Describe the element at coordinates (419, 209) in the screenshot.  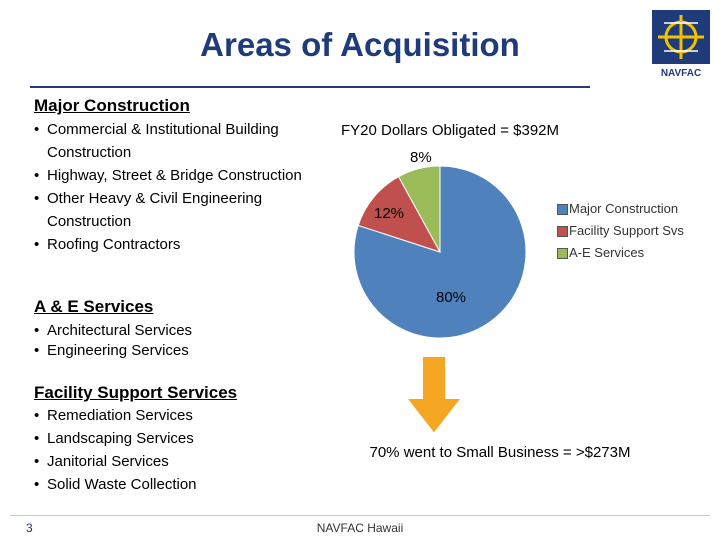
I see `pie-slice-ae-services` at that location.